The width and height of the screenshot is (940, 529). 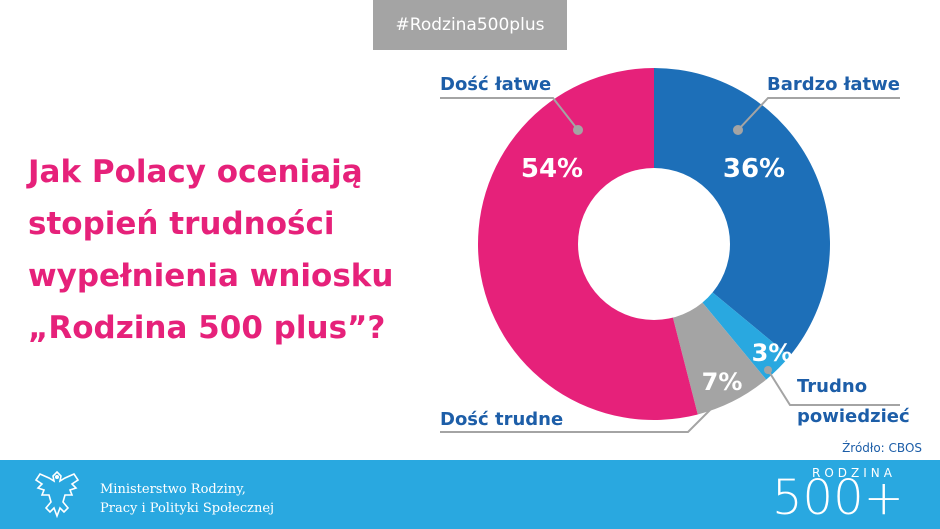 I want to click on eagle-emblem-icon, so click(x=57, y=494).